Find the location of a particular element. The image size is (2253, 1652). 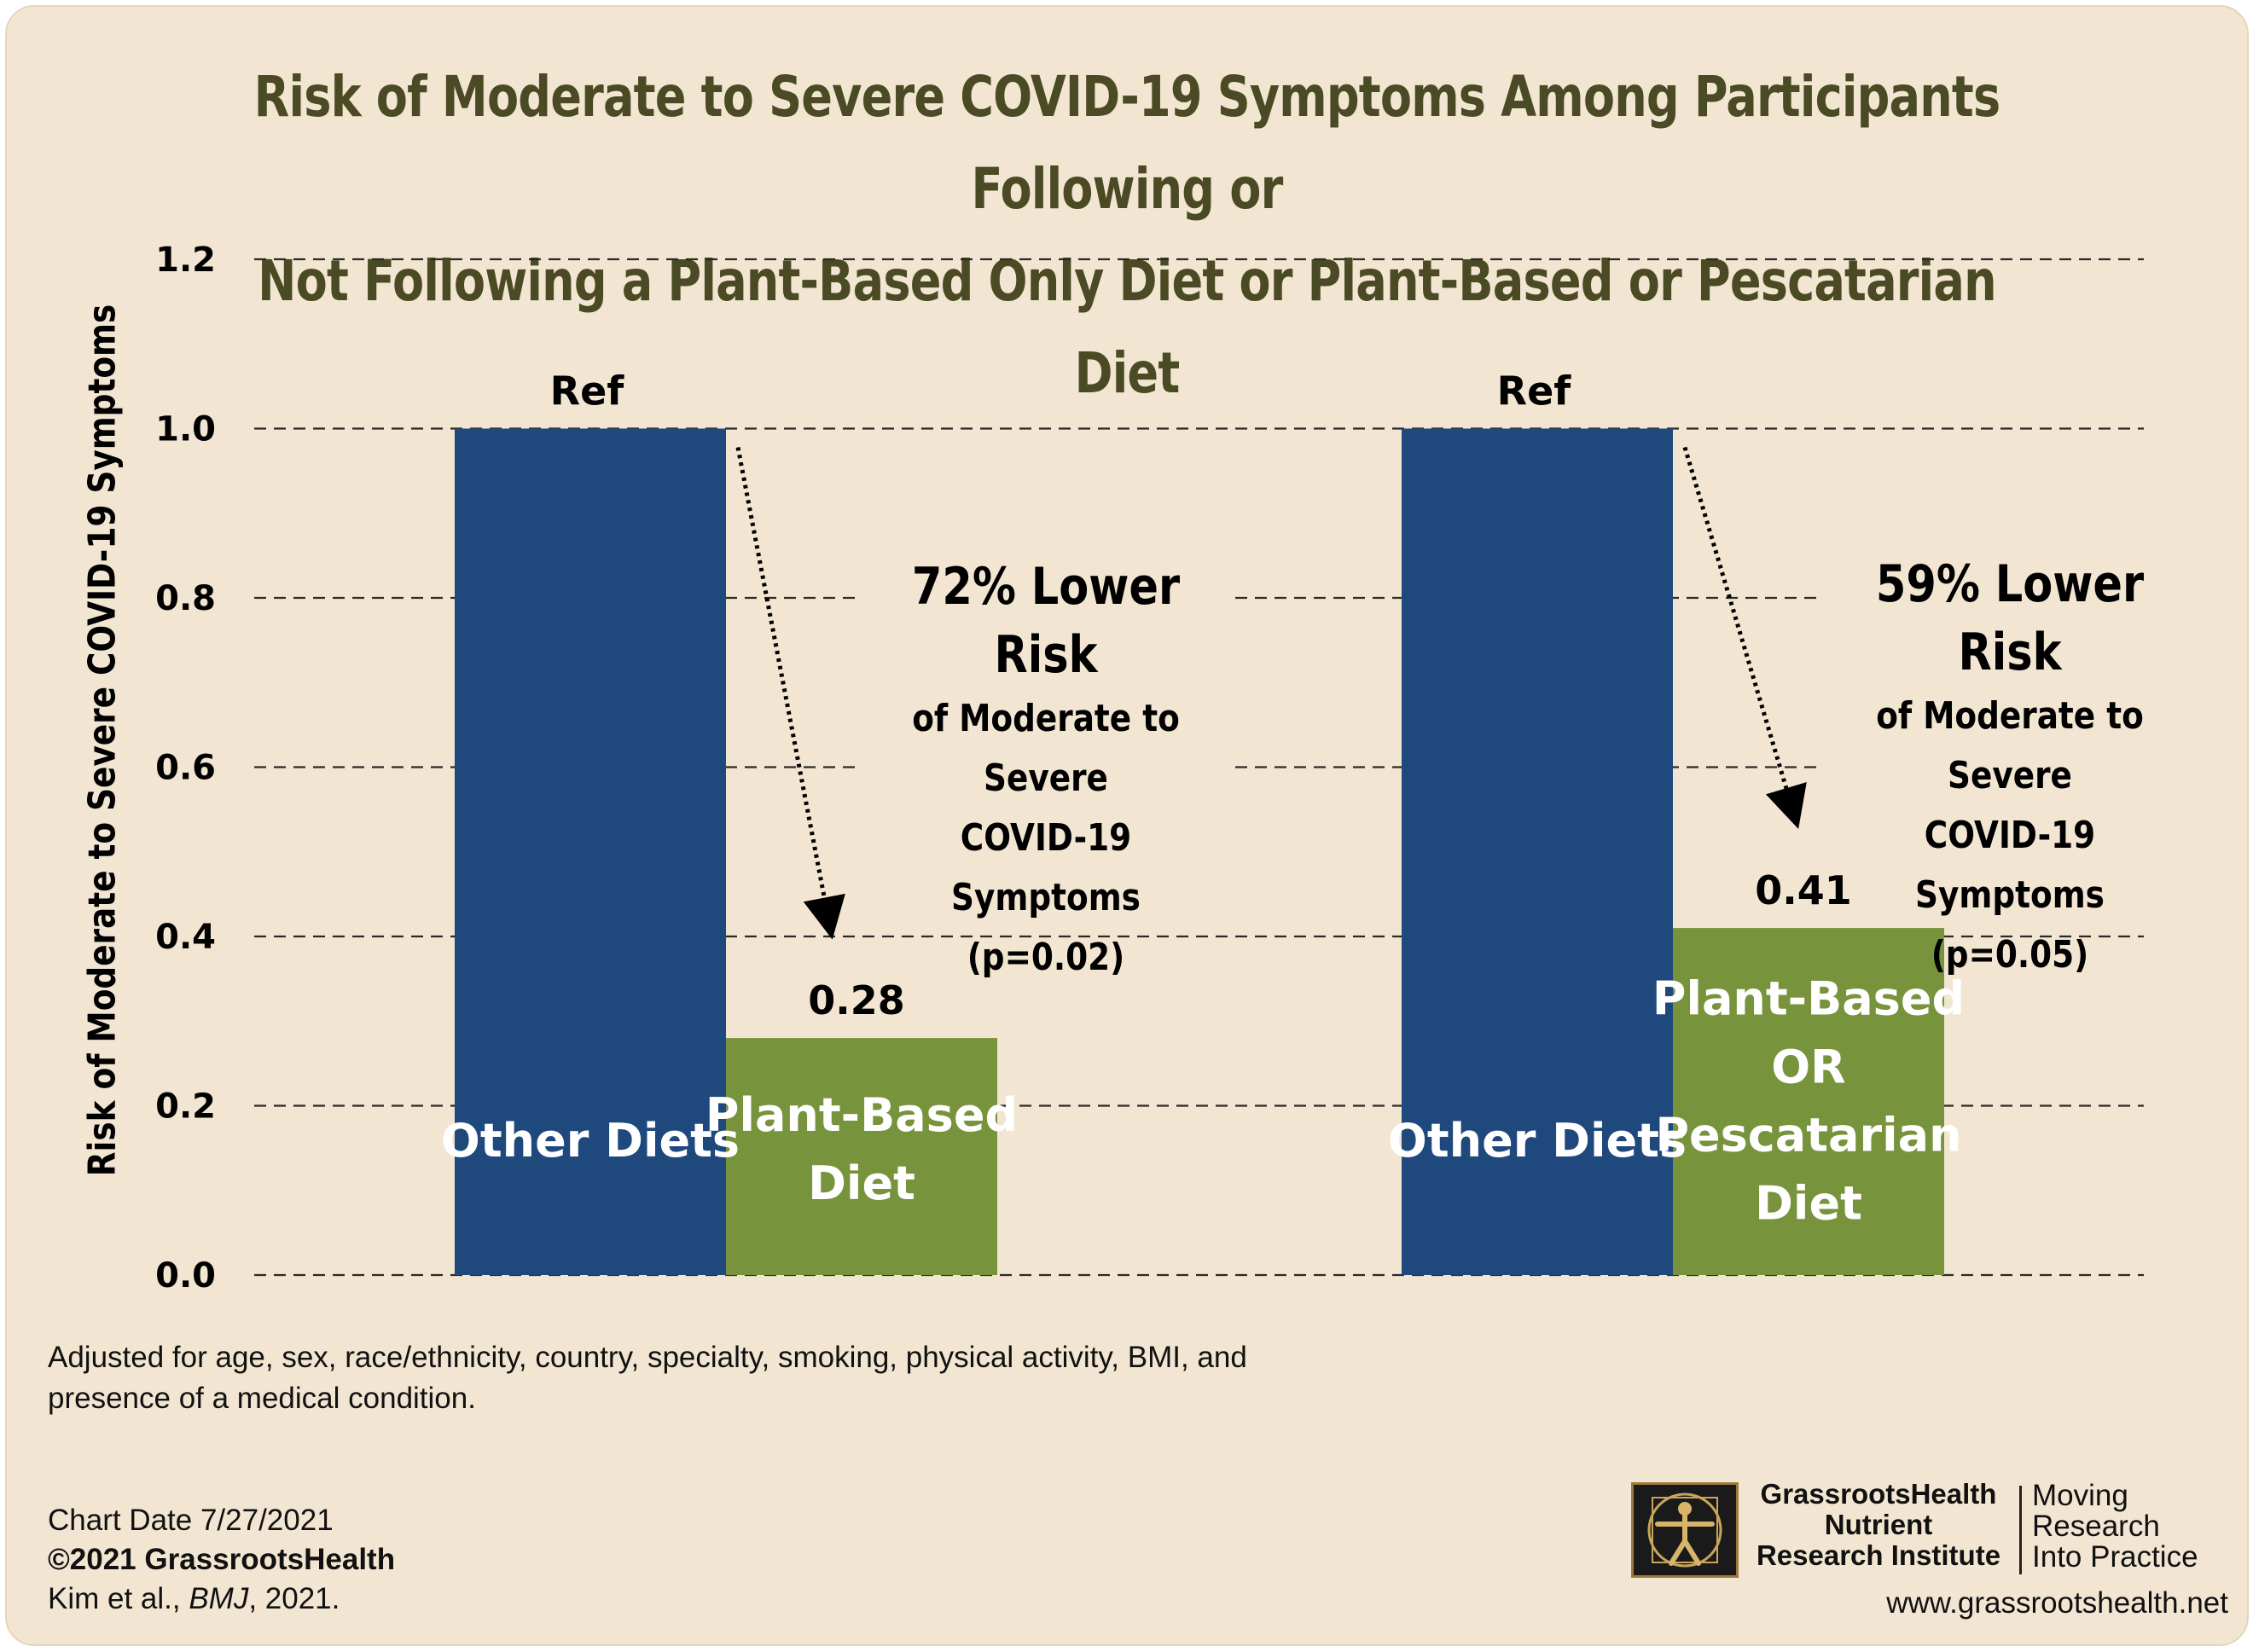

y-tick-label: 0.6 is located at coordinates (185, 768).